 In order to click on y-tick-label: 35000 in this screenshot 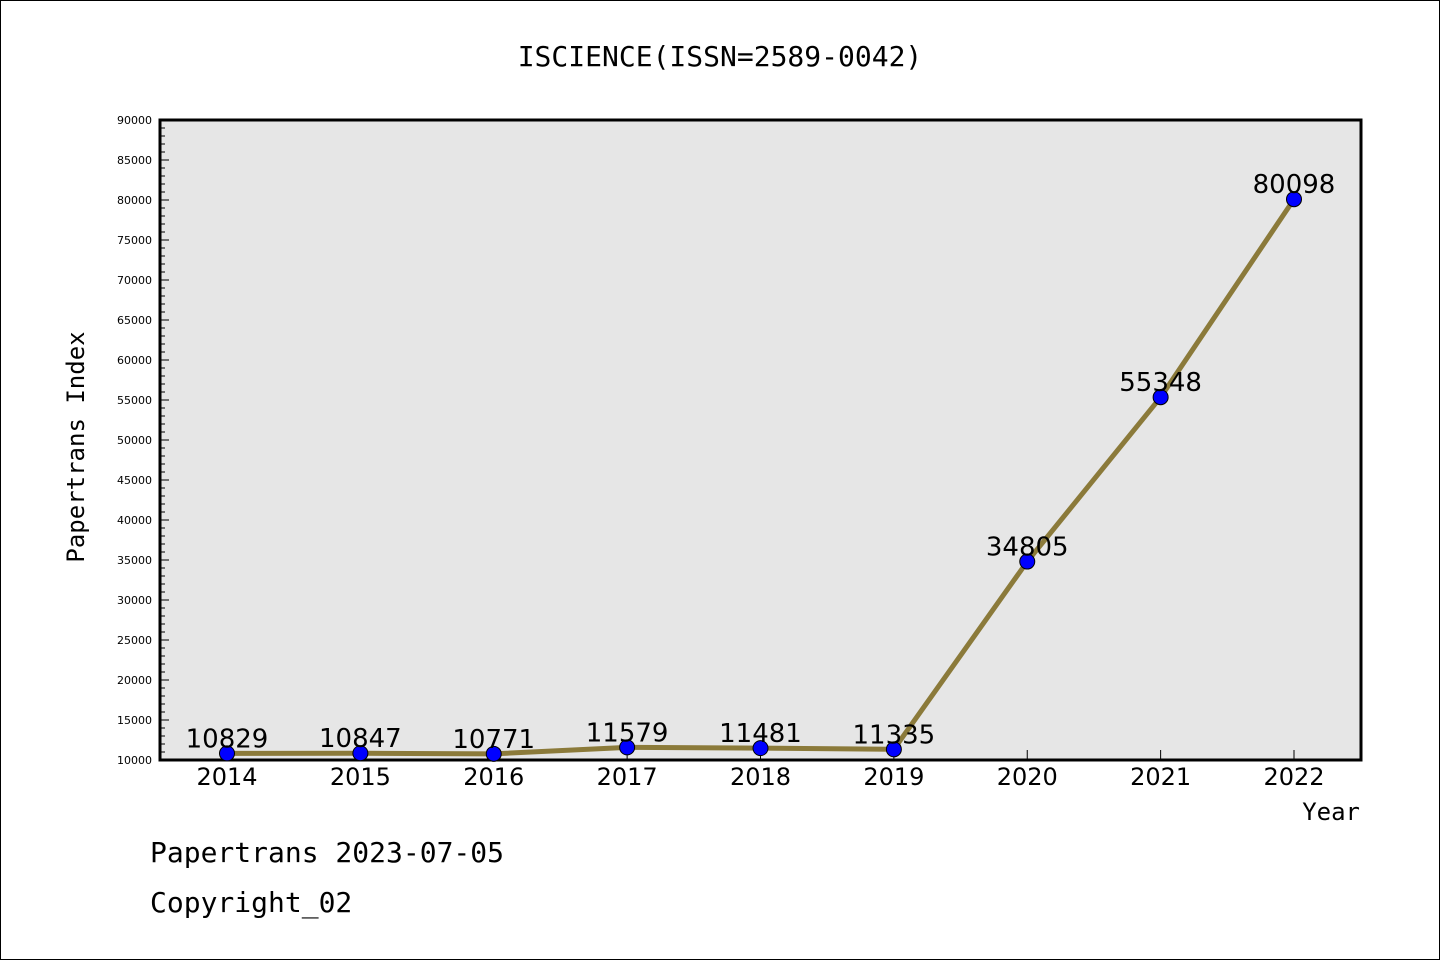, I will do `click(134, 560)`.